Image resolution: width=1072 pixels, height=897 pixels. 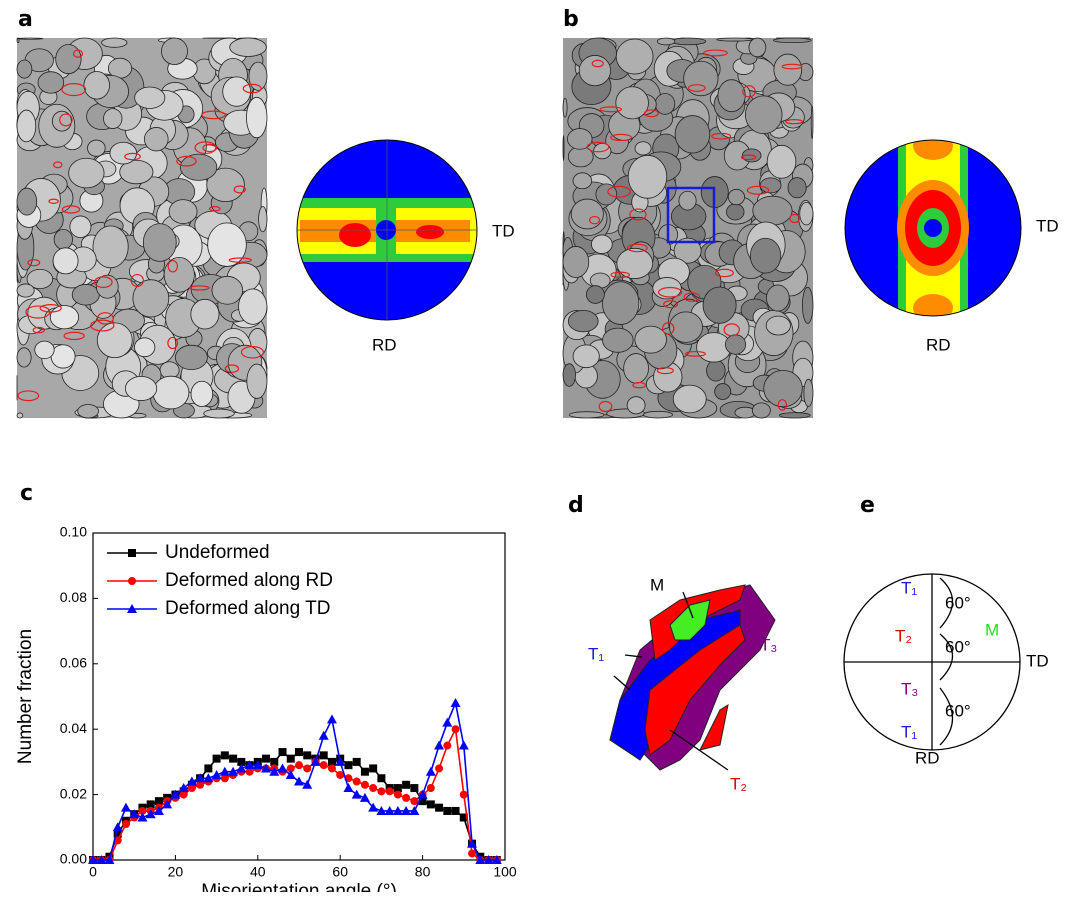 What do you see at coordinates (903, 635) in the screenshot?
I see `pole-label: T₂` at bounding box center [903, 635].